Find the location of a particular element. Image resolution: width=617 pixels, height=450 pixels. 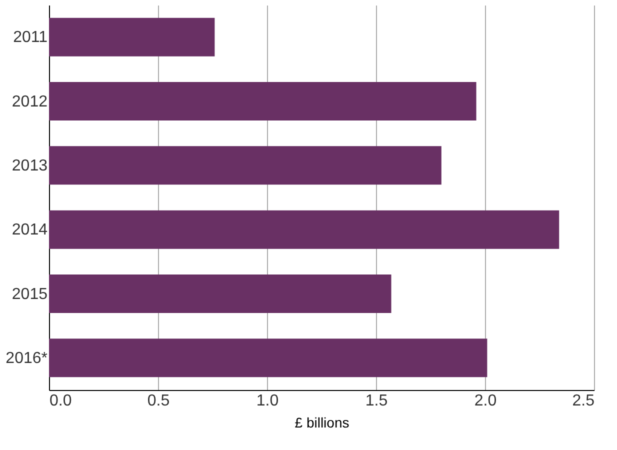

y-tick-label: 2011 is located at coordinates (30, 37).